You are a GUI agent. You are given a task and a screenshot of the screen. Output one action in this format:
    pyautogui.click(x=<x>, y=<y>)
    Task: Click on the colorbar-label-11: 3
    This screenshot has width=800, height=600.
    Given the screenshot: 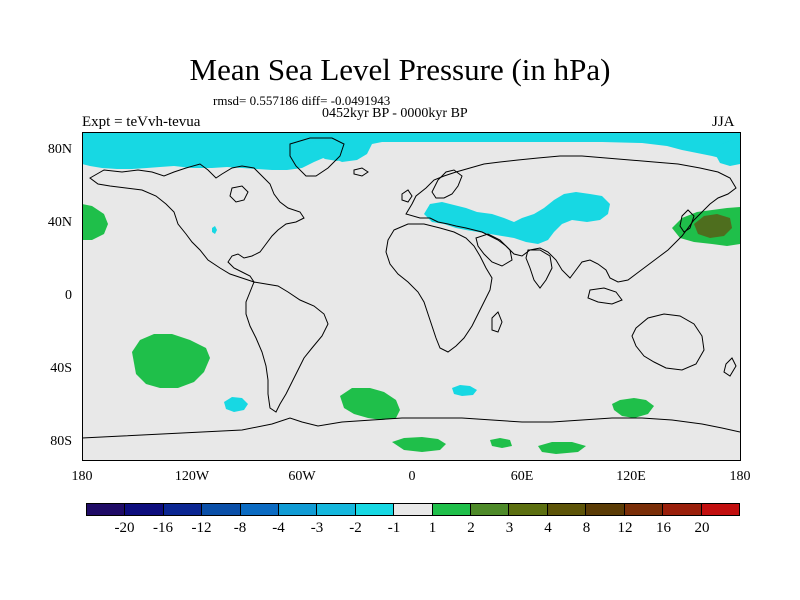 What is the action you would take?
    pyautogui.click(x=509, y=528)
    